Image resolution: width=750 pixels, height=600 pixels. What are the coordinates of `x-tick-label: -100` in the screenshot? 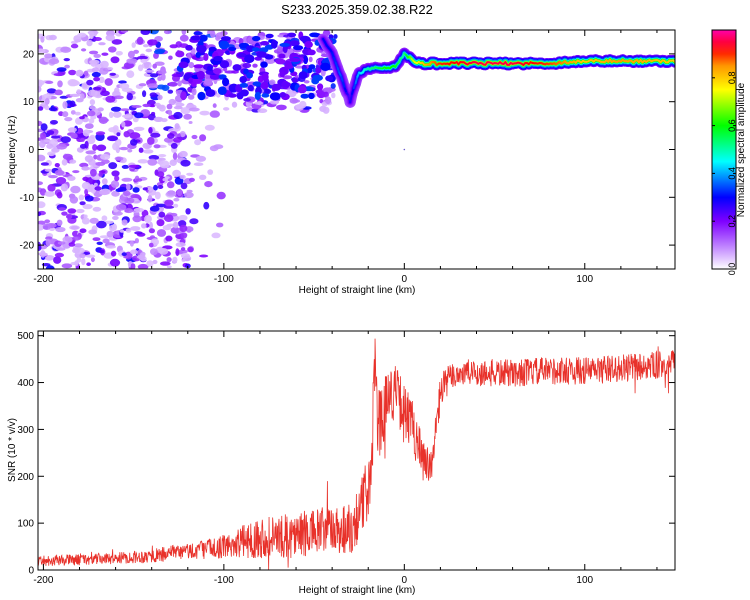 It's located at (224, 580).